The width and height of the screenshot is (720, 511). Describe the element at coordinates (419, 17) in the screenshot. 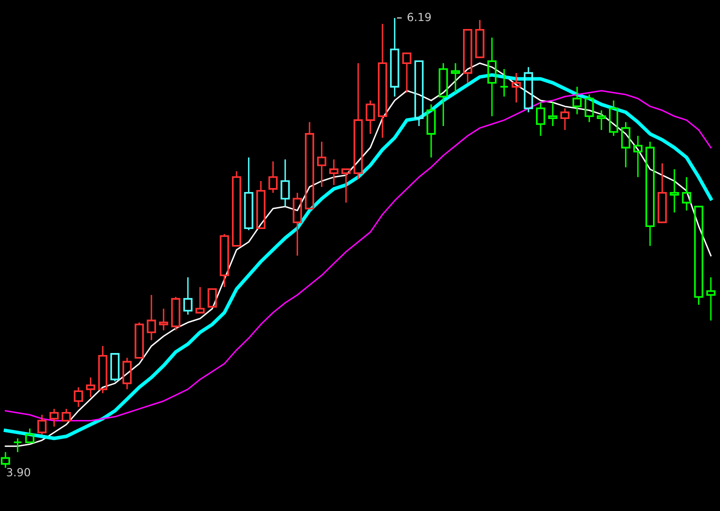

I see `annotation: 6.19` at that location.